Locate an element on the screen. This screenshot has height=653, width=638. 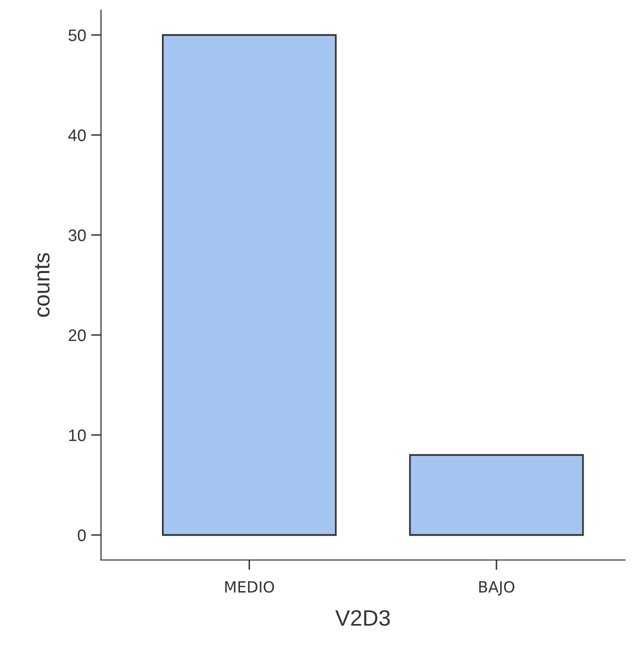
x-axis-title: V2D3 is located at coordinates (362, 618).